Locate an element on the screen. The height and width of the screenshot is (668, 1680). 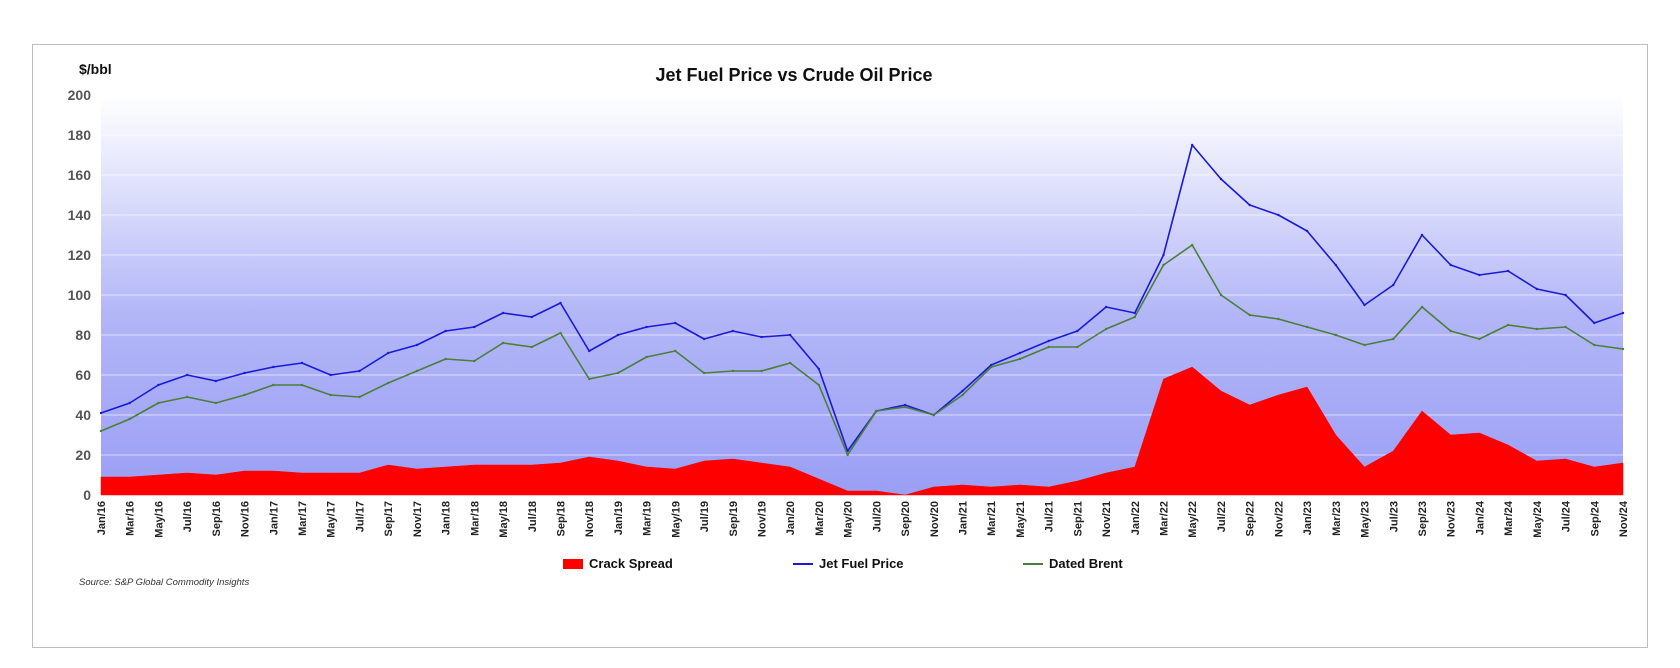
legend-item-jet-fuel-price: Jet Fuel Price is located at coordinates (848, 563).